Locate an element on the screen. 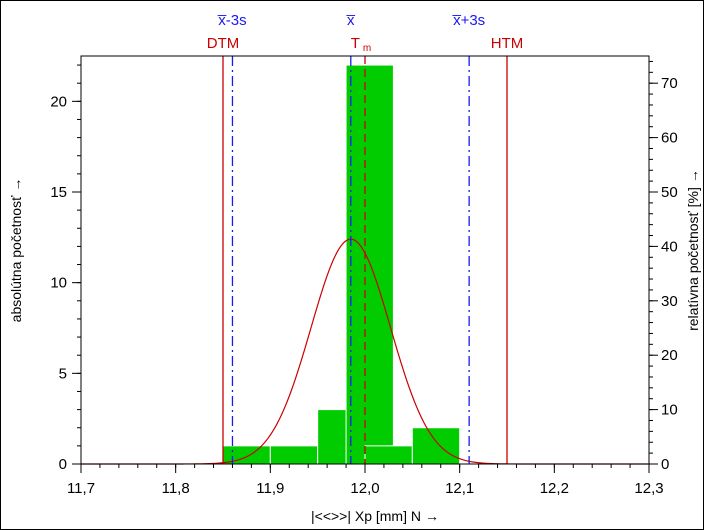 This screenshot has height=530, width=704. x-tick-label: 11,7 is located at coordinates (81, 488).